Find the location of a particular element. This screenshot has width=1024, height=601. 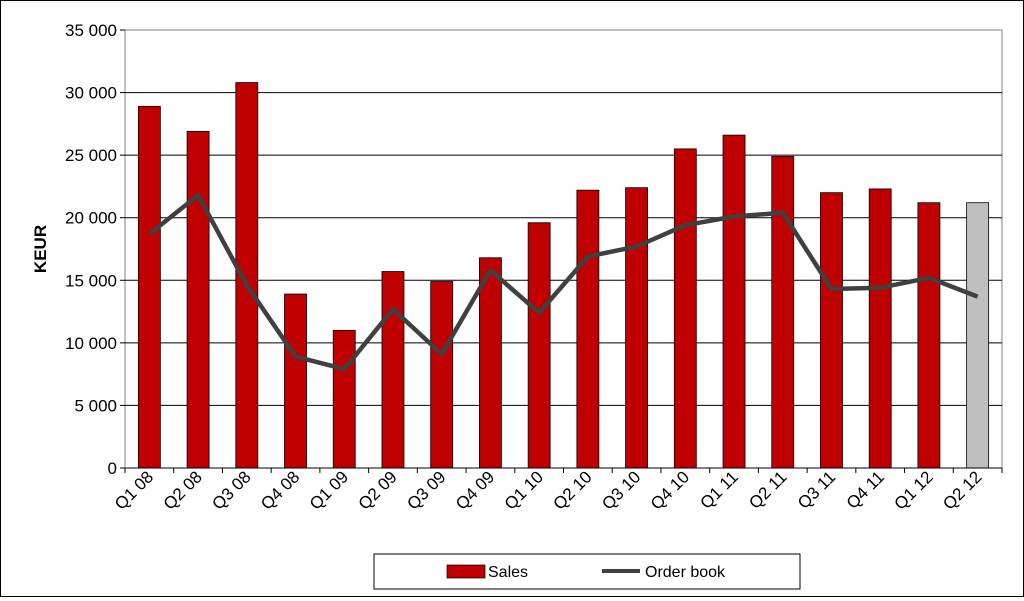

y-tick-label: 25 000 is located at coordinates (91, 155).